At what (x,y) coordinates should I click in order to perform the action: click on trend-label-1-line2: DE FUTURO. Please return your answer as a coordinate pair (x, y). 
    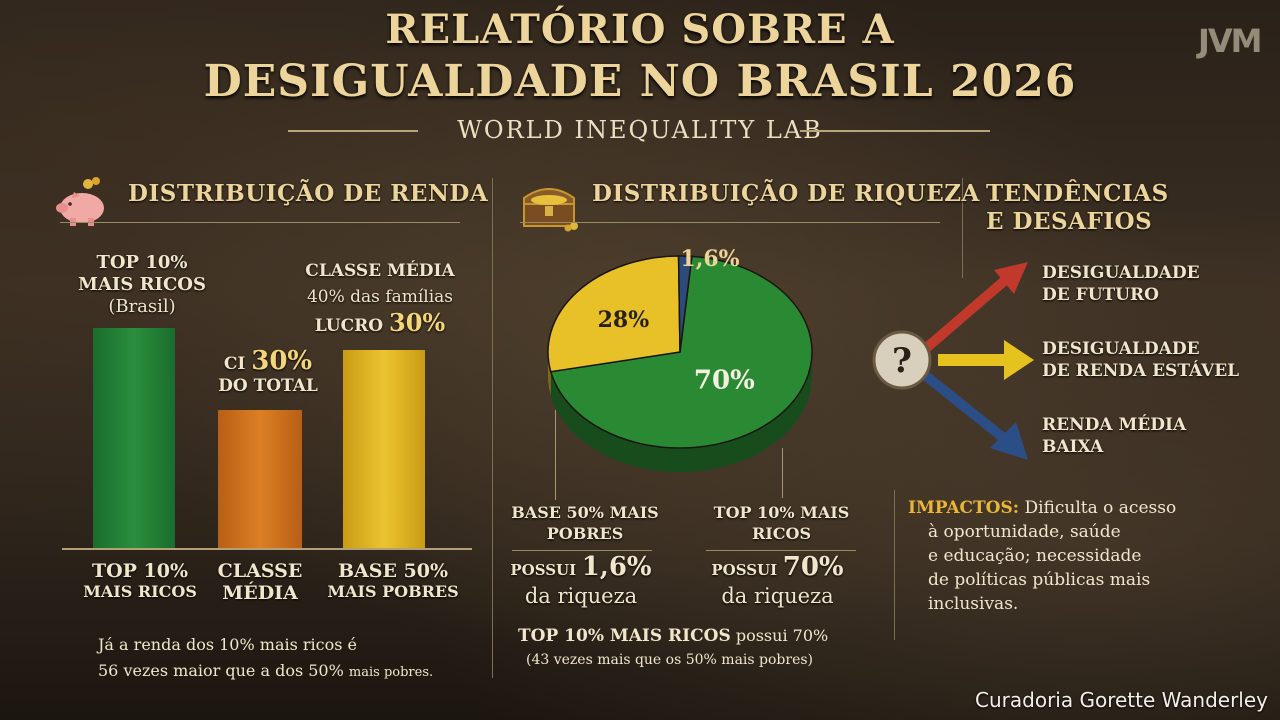
    Looking at the image, I should click on (1100, 295).